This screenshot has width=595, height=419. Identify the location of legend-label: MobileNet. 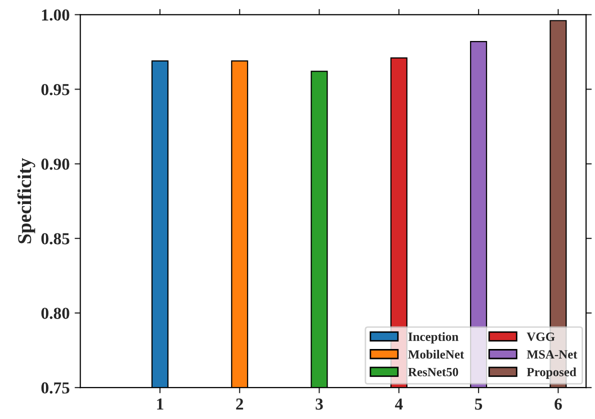
(436, 354).